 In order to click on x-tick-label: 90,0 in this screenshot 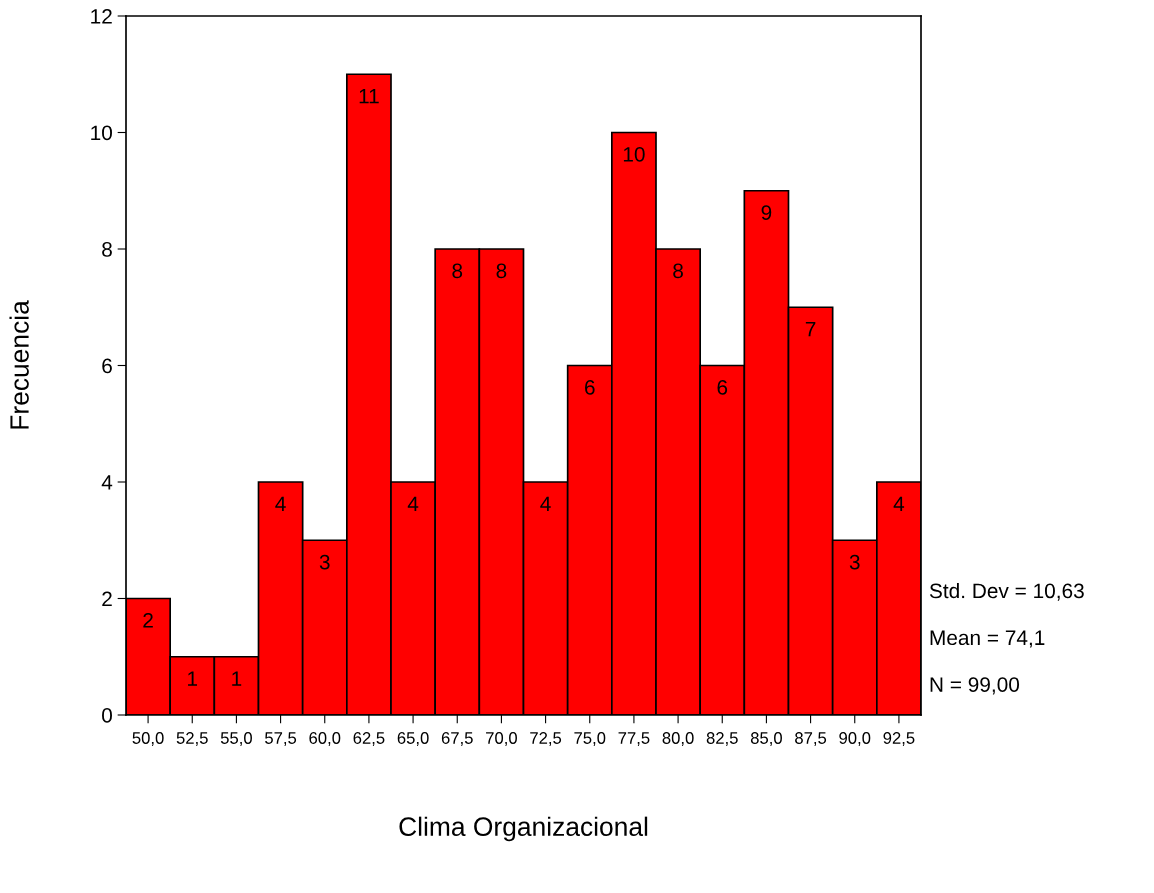, I will do `click(855, 739)`.